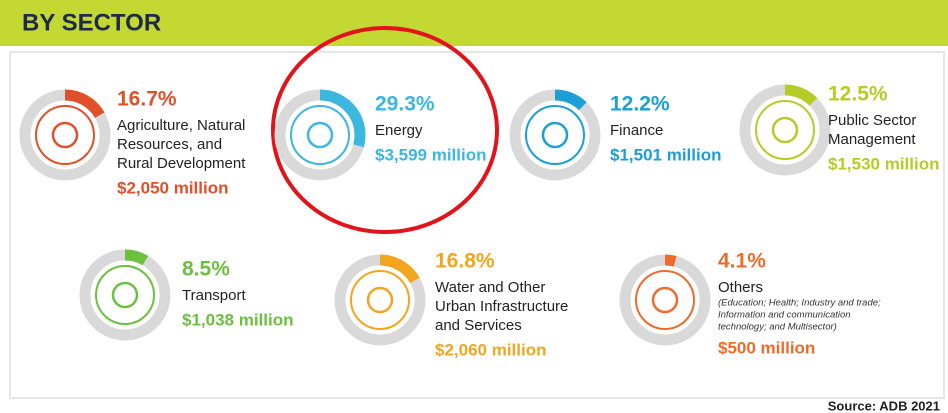 This screenshot has height=413, width=948. Describe the element at coordinates (884, 405) in the screenshot. I see `source: Source: ADB 2021` at that location.